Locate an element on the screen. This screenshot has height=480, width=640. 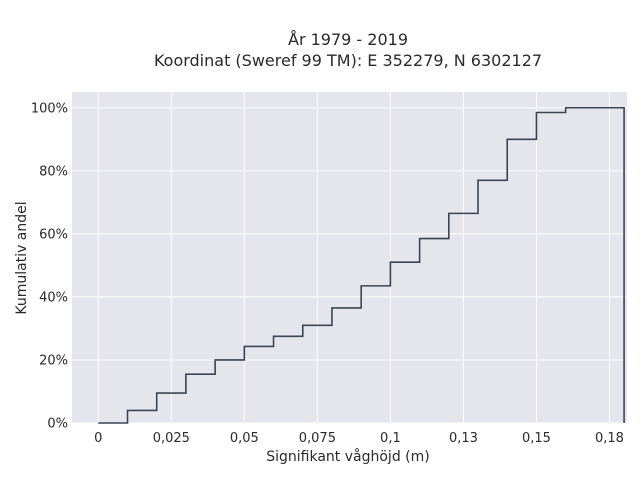
x-tick-label: 0,025 is located at coordinates (171, 438).